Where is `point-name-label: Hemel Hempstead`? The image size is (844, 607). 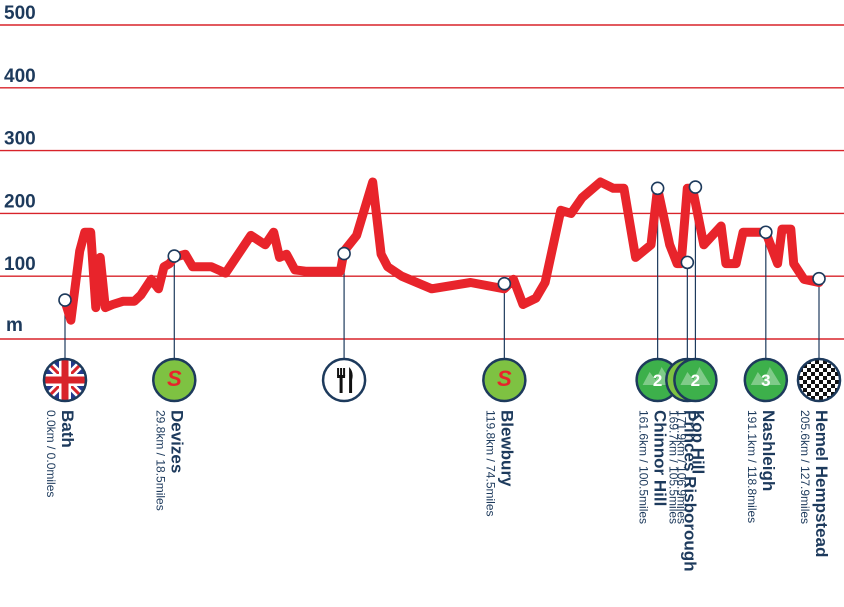
point-name-label: Hemel Hempstead is located at coordinates (821, 483).